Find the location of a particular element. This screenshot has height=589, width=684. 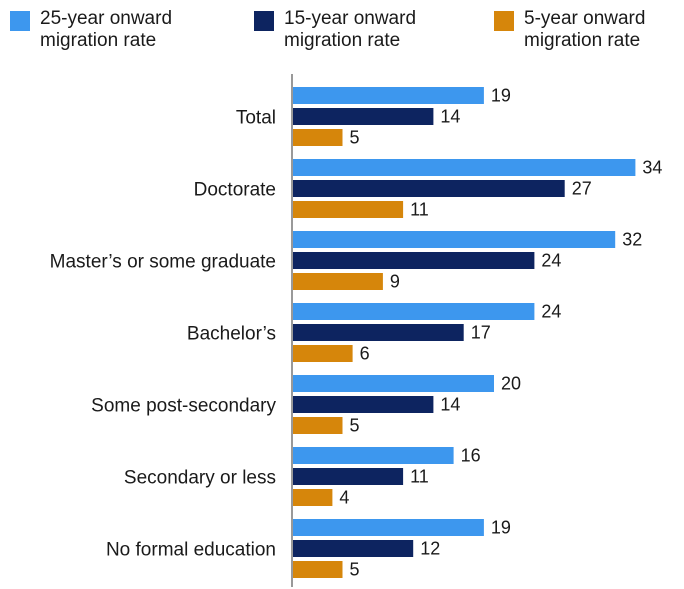

data-label-3-0: 24 is located at coordinates (551, 312).